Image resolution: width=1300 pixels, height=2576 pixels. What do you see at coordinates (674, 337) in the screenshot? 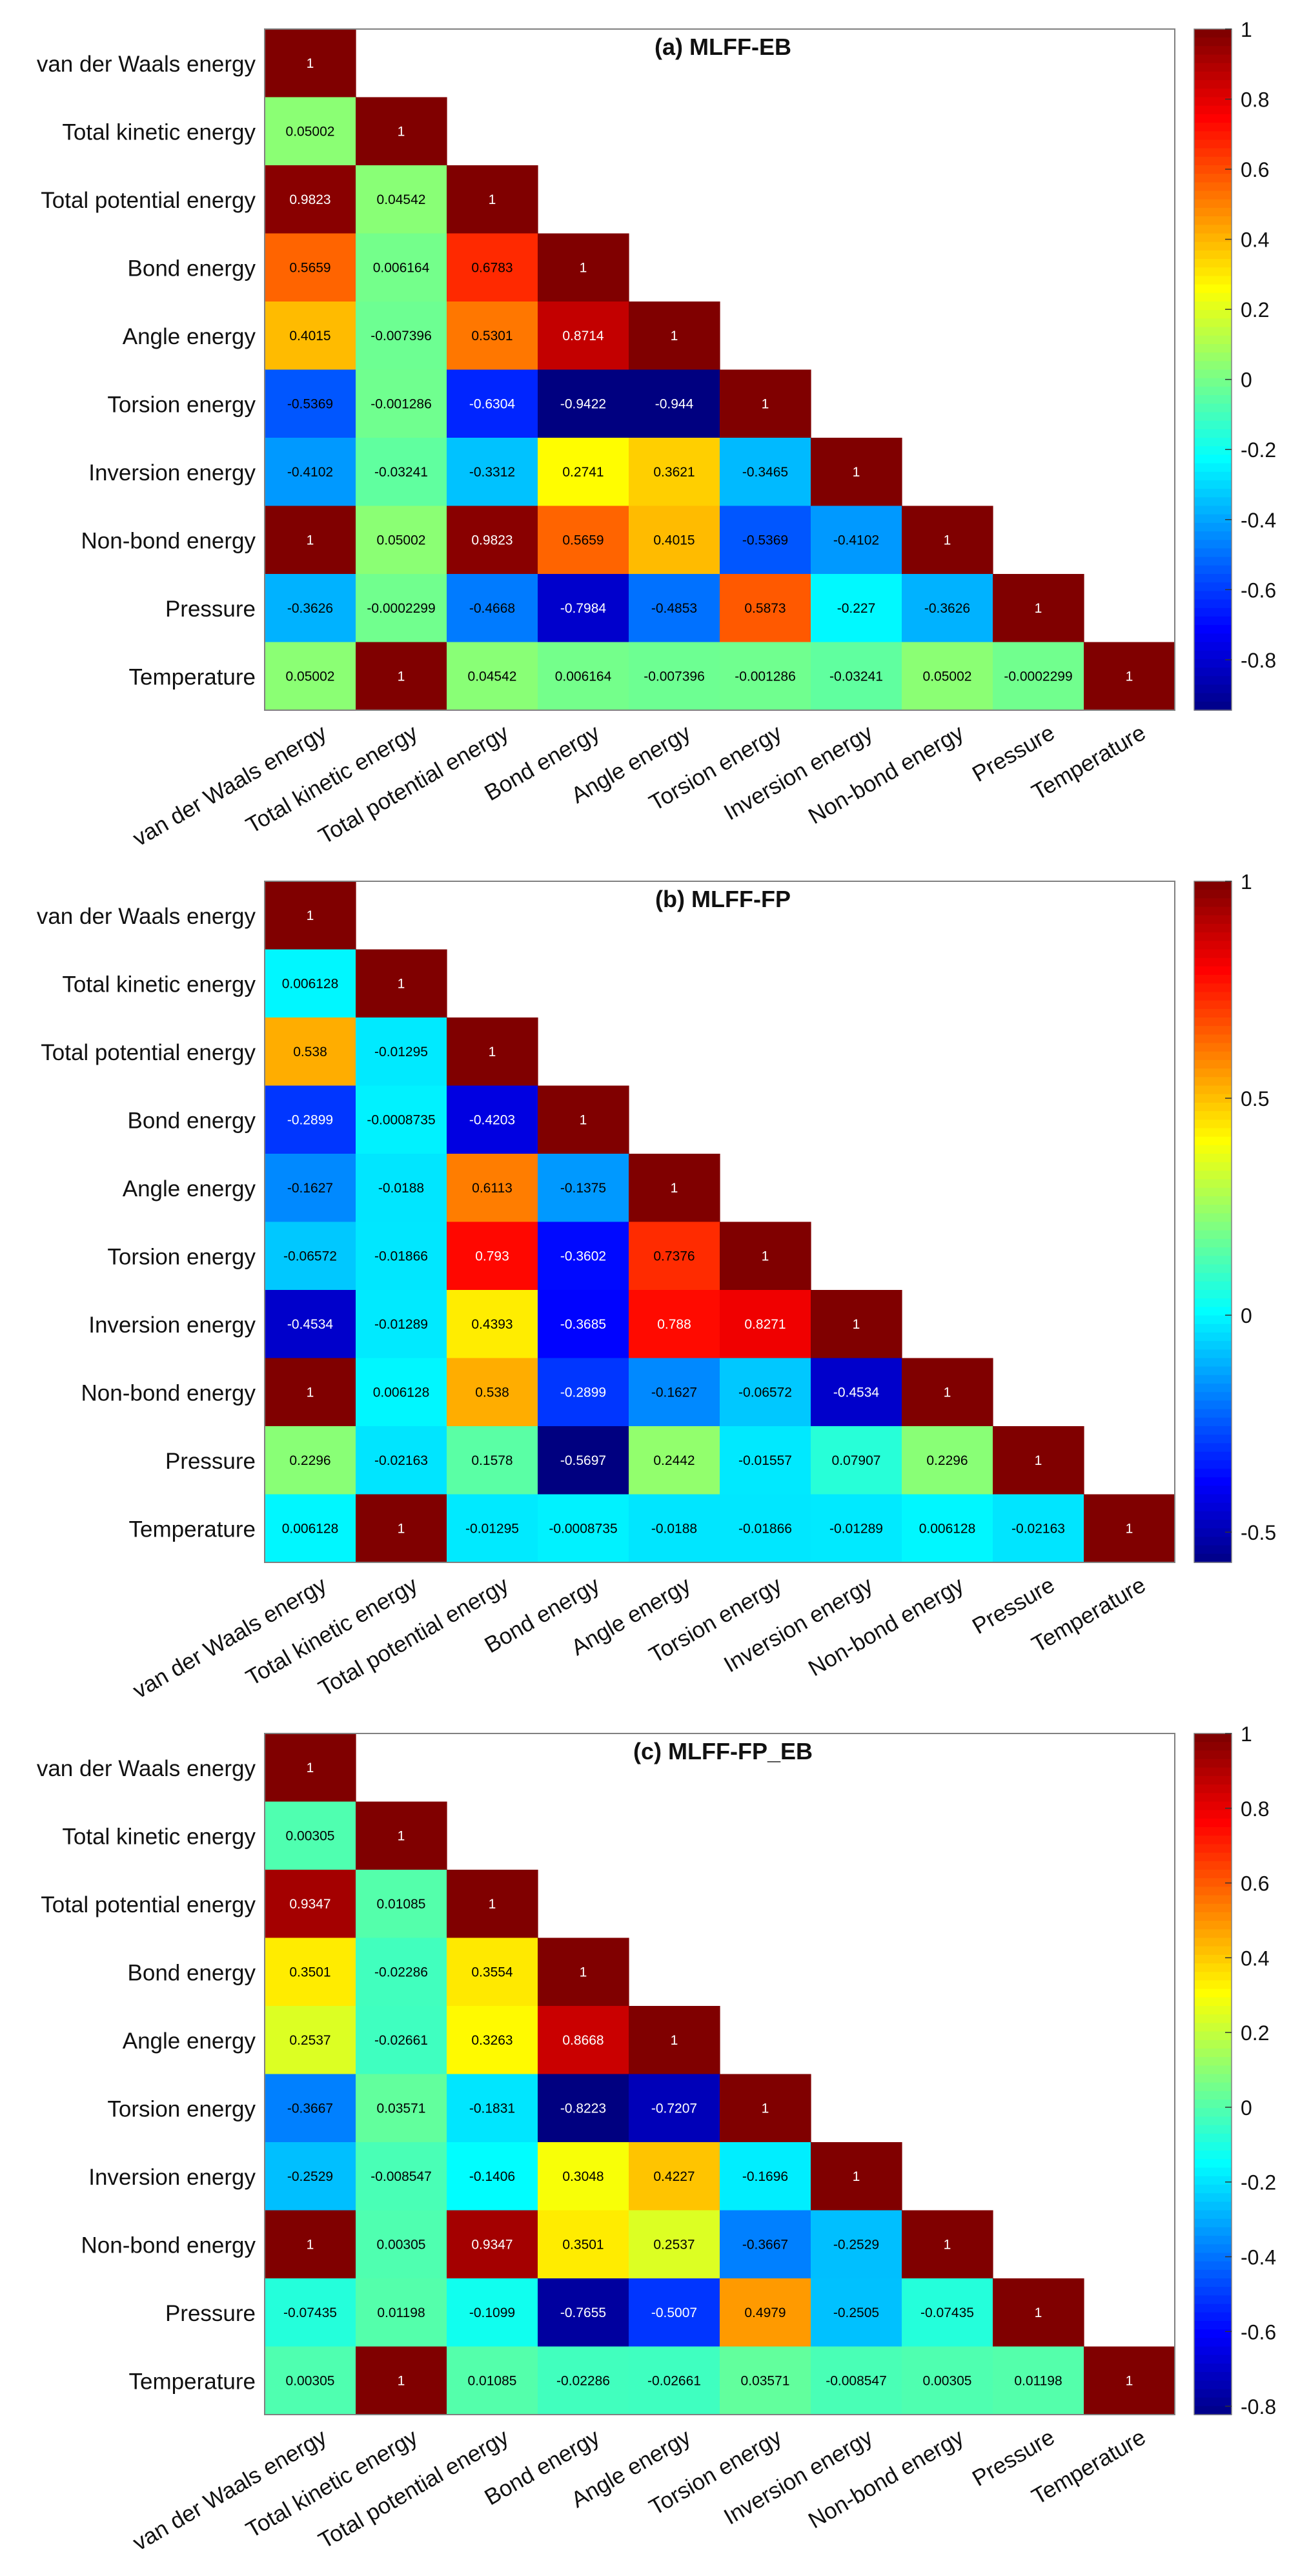
I see `cell-r5-c5` at bounding box center [674, 337].